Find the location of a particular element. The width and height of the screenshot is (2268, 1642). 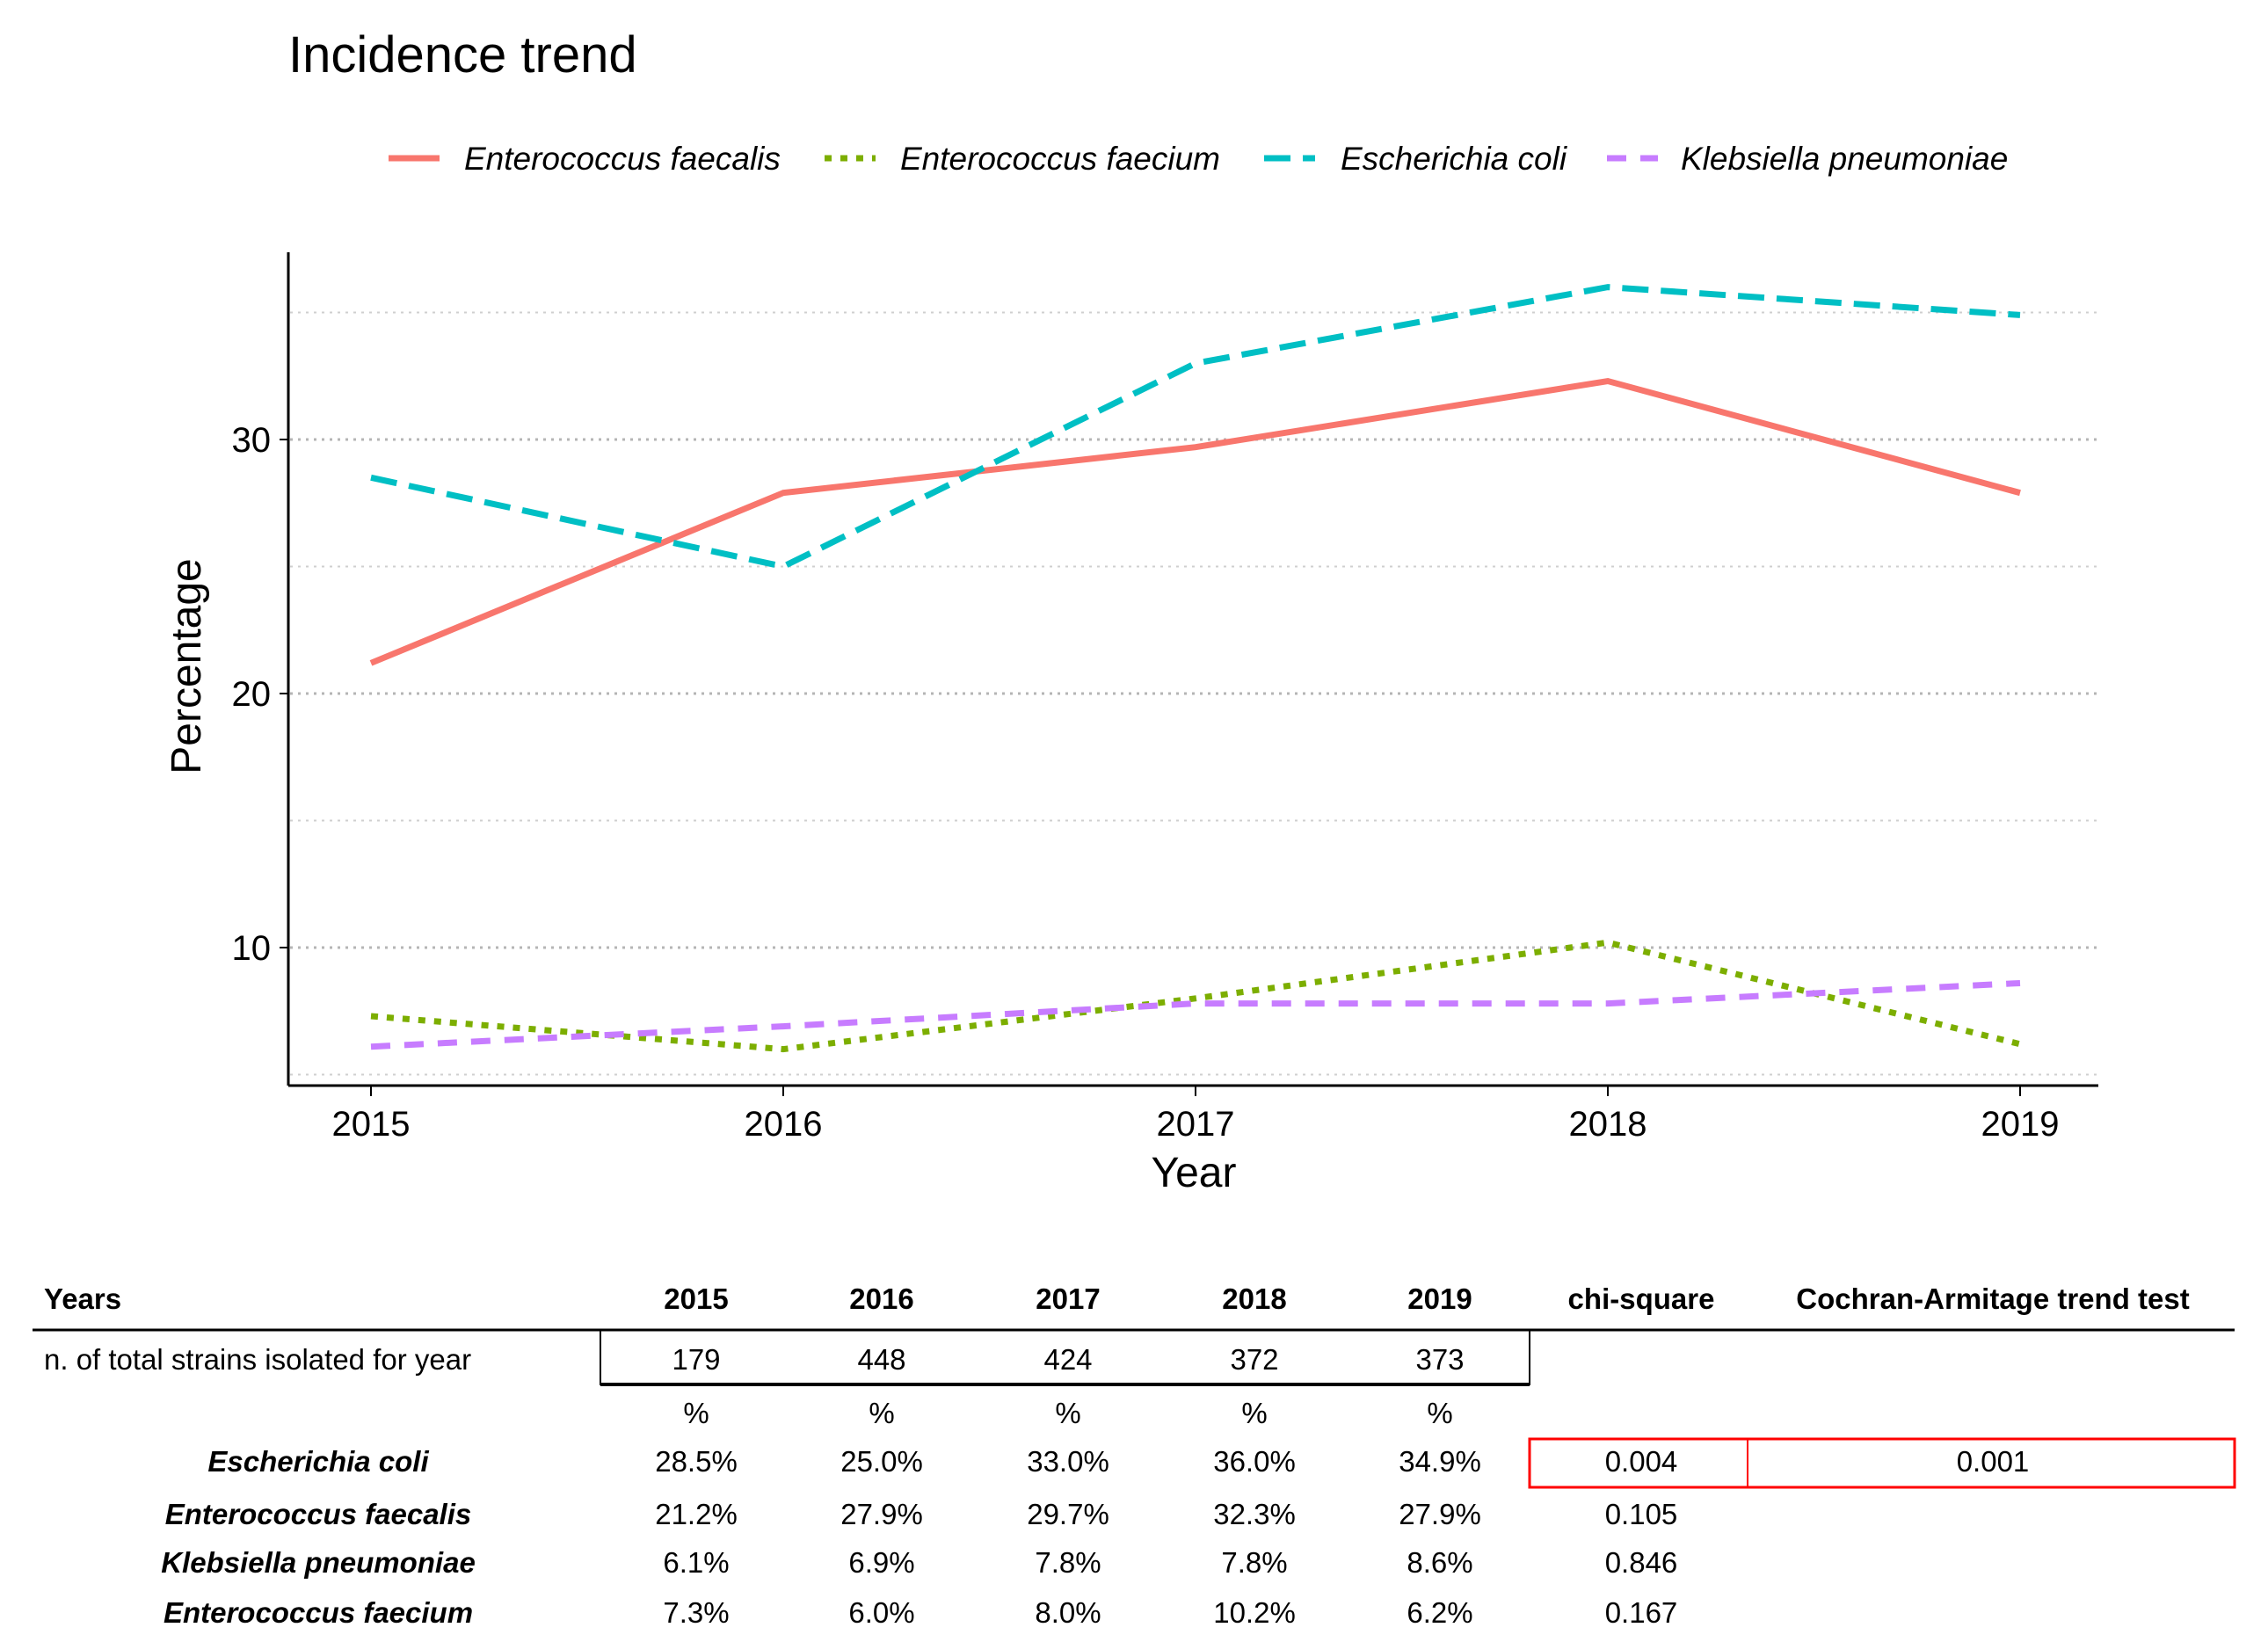

column-header: 2019 is located at coordinates (1439, 1298).